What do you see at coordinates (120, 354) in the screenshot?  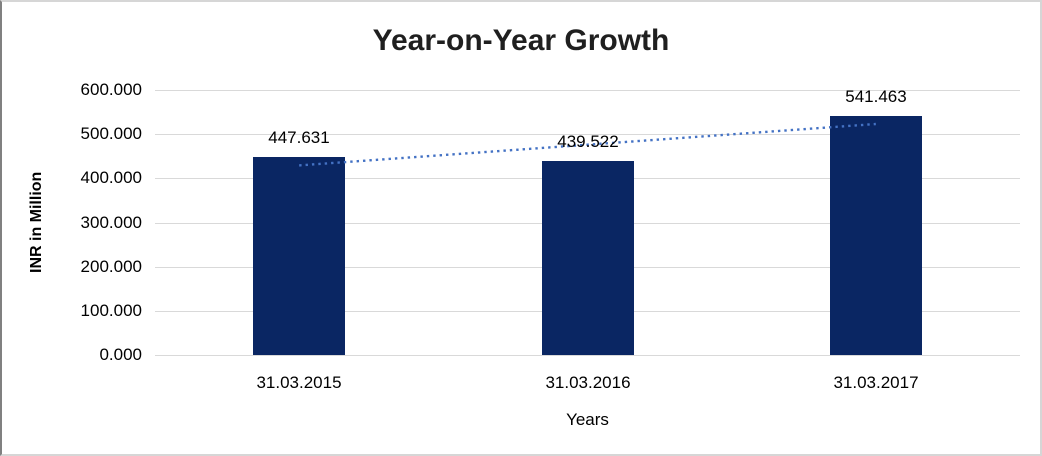 I see `y-tick-label: 0.000` at bounding box center [120, 354].